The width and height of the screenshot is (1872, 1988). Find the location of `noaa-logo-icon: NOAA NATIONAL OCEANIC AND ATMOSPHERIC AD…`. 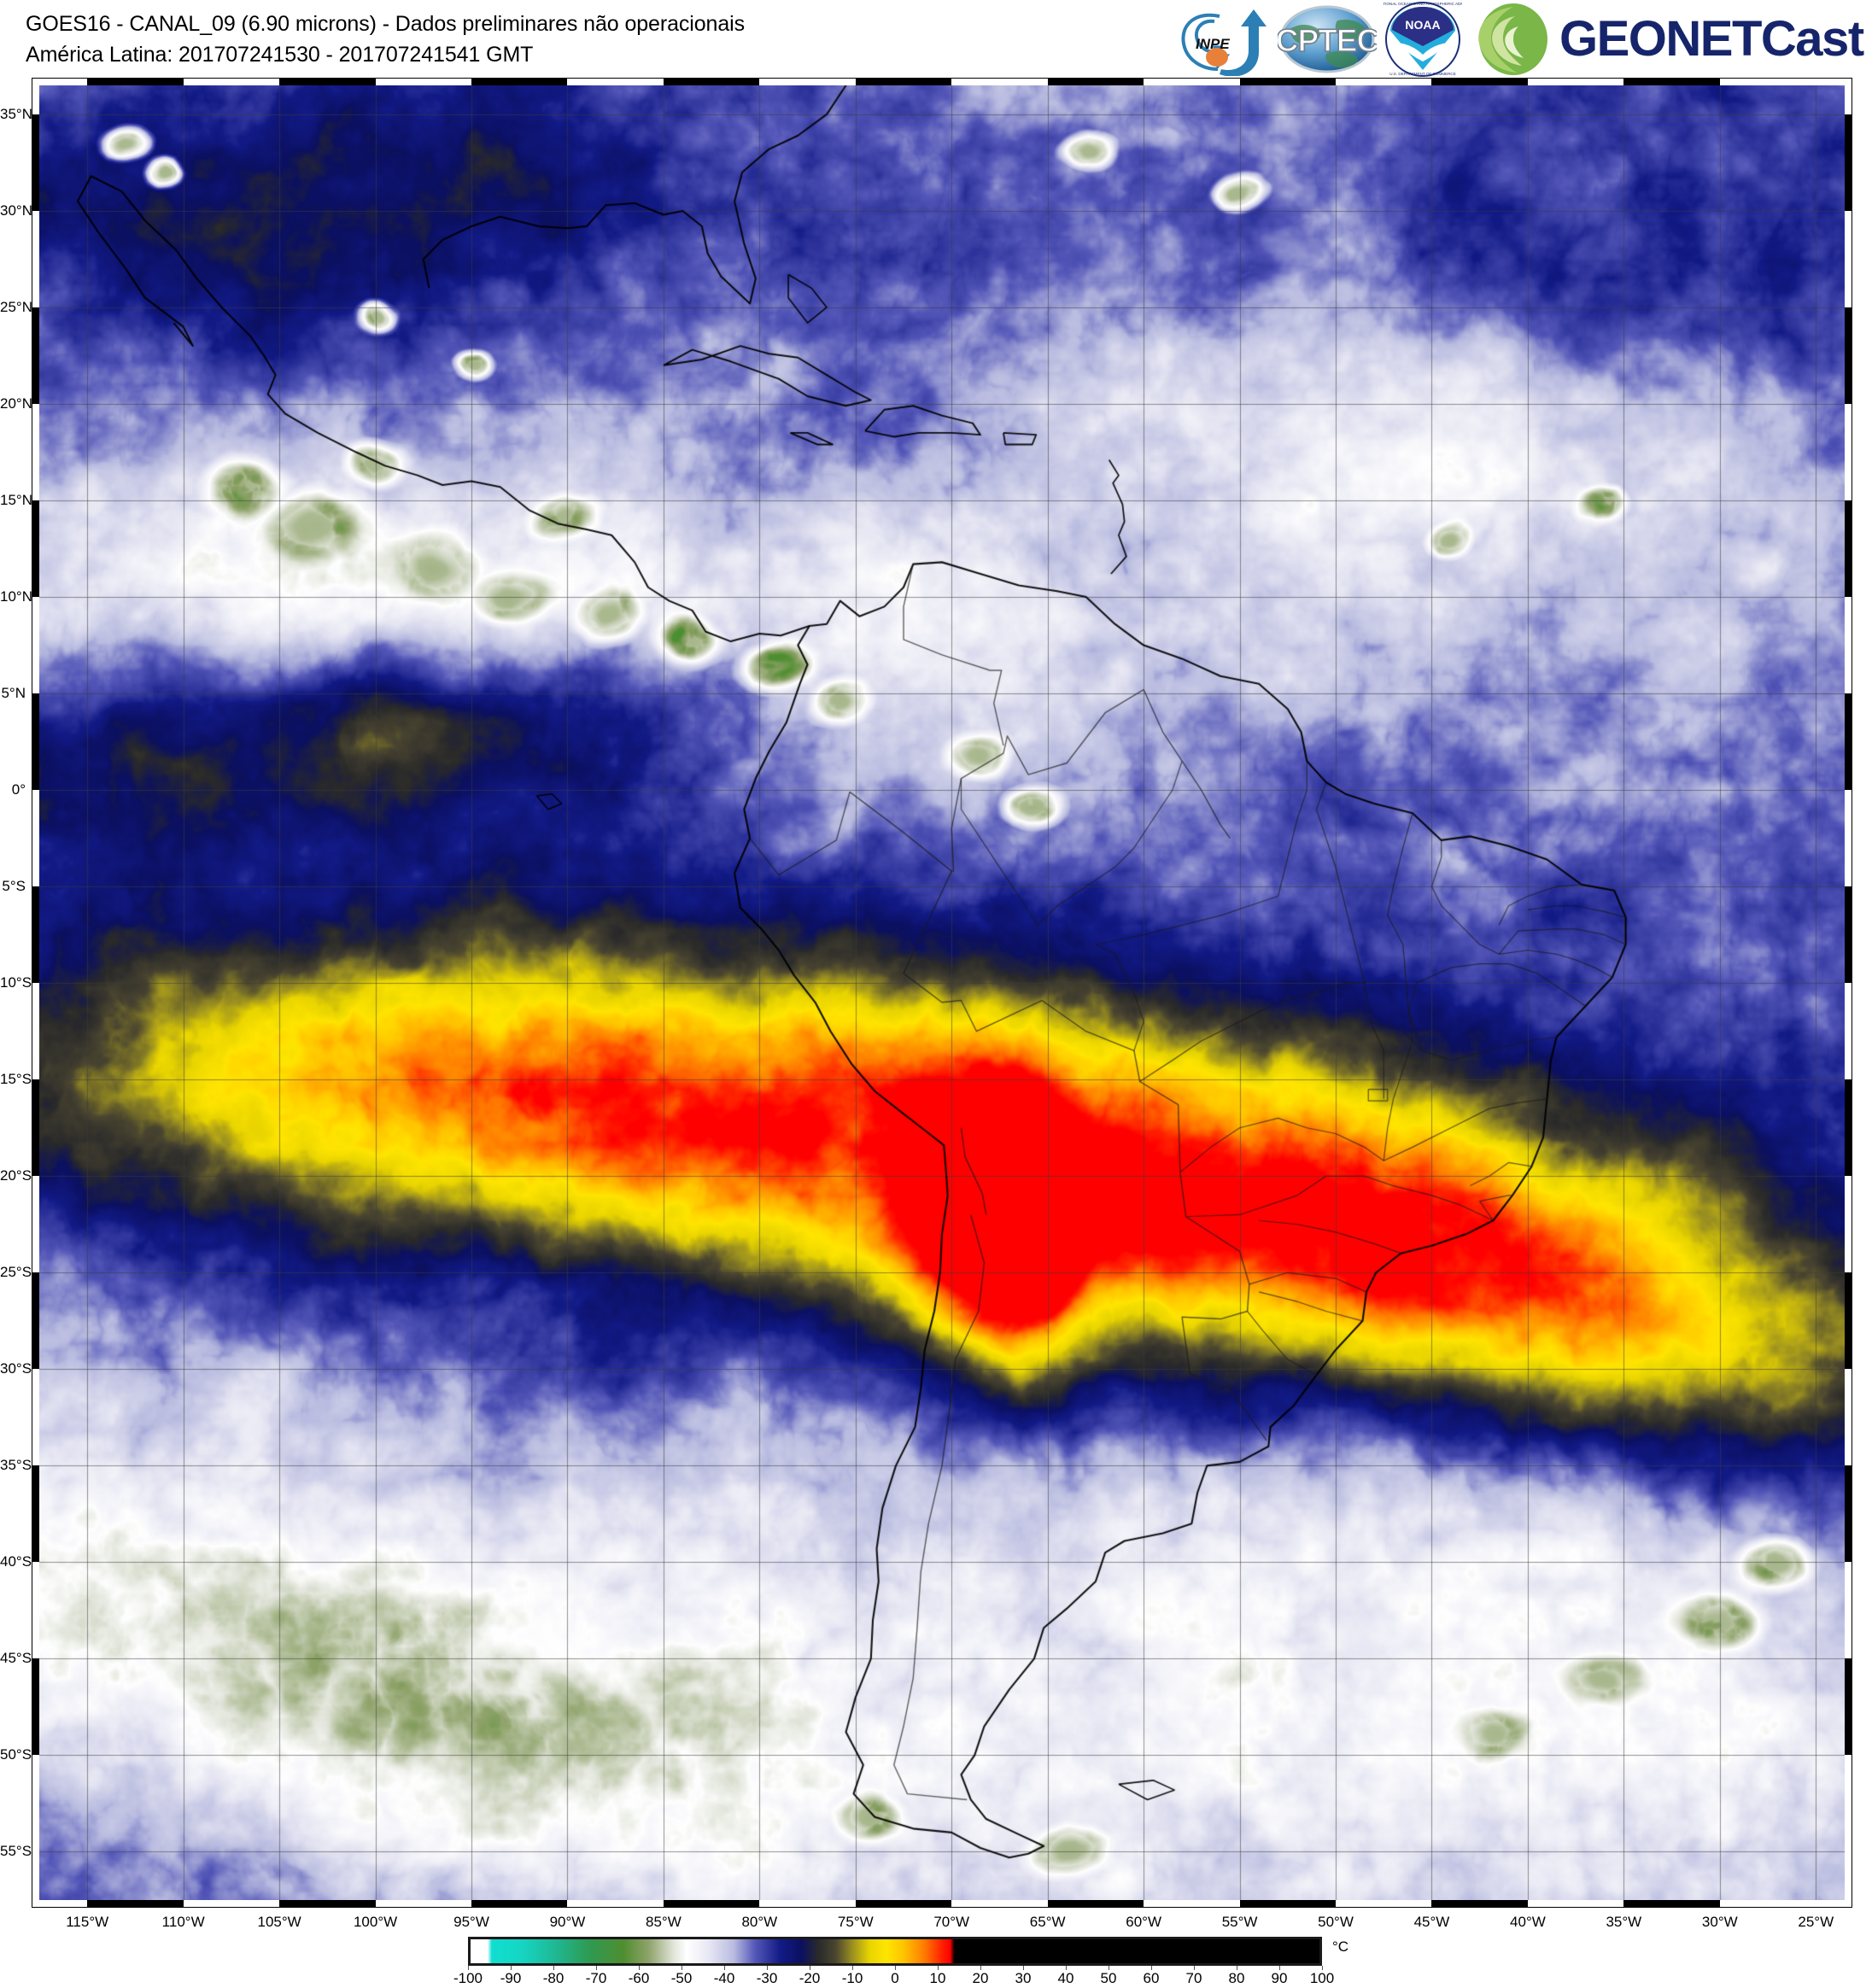

noaa-logo-icon: NOAA NATIONAL OCEANIC AND ATMOSPHERIC AD… is located at coordinates (1423, 39).